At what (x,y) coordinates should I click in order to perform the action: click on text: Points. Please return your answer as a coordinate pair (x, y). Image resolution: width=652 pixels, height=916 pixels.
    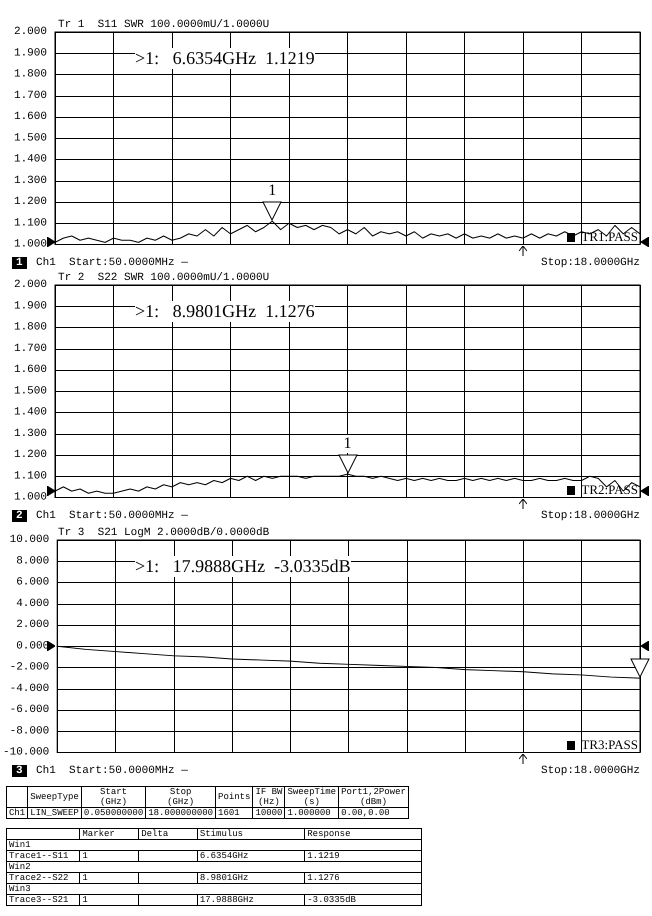
    Looking at the image, I should click on (234, 797).